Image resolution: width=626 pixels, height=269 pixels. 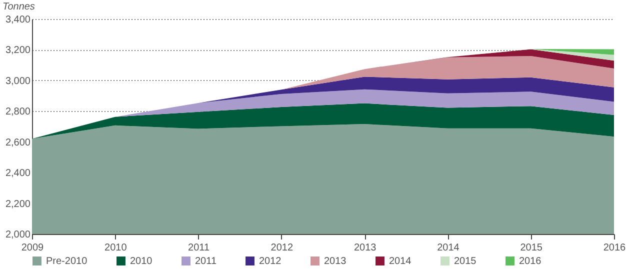 What do you see at coordinates (18, 81) in the screenshot?
I see `y-tick-label: 3,000` at bounding box center [18, 81].